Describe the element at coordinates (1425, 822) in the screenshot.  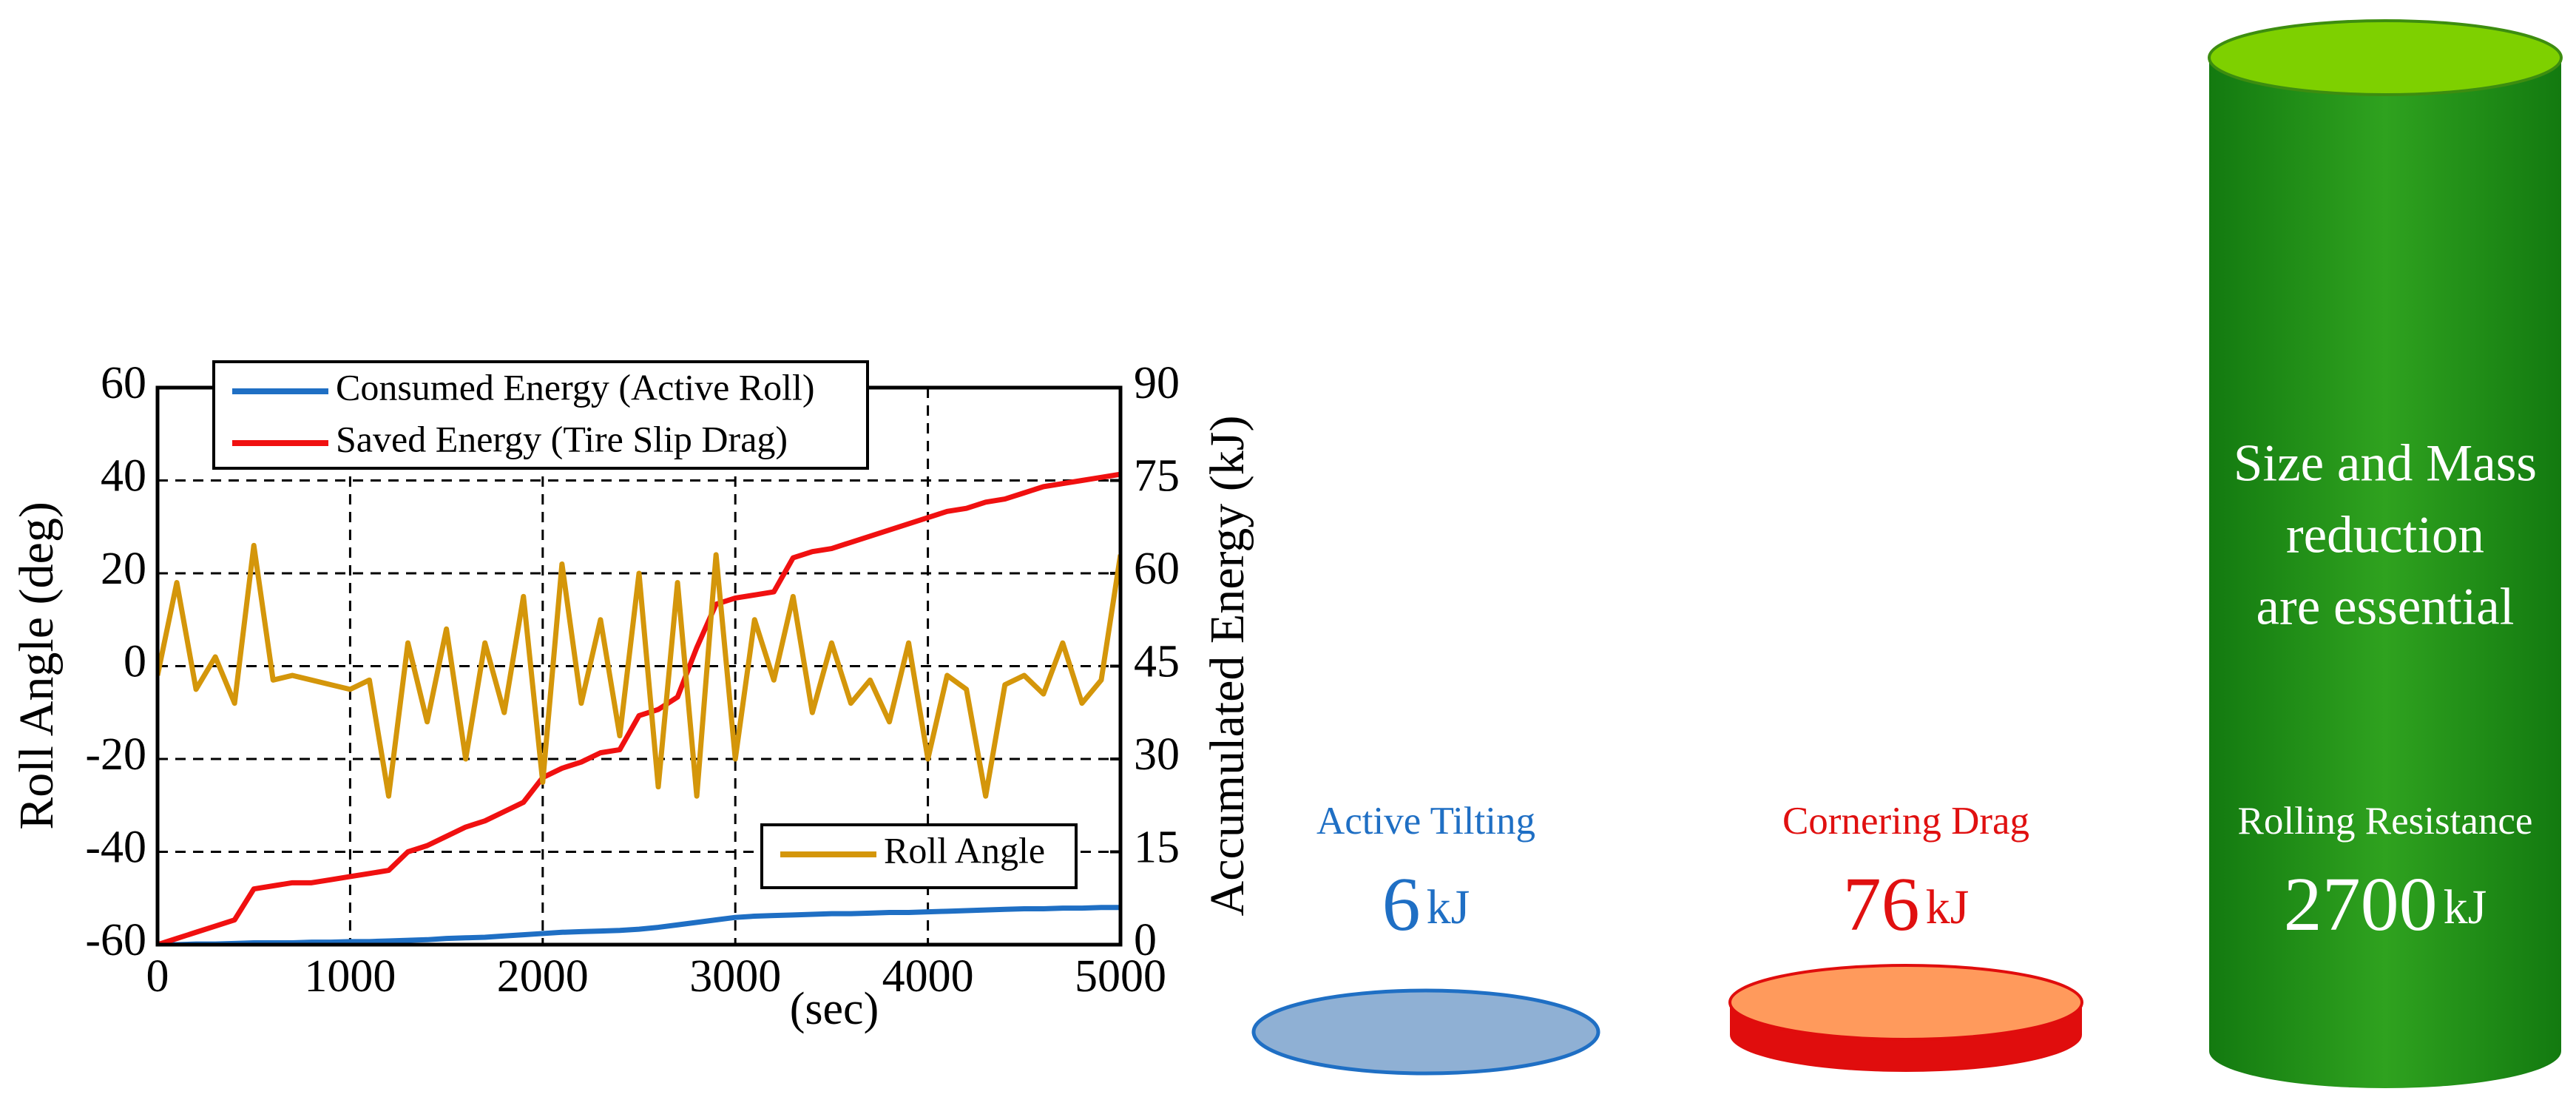
I see `item-label: Active Tilting` at that location.